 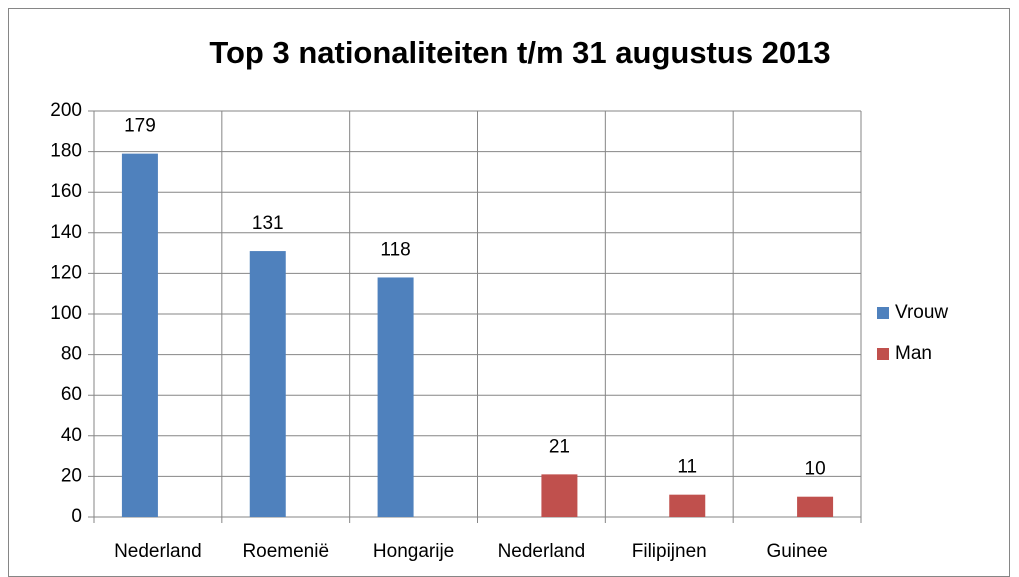 What do you see at coordinates (268, 223) in the screenshot?
I see `data-label: 131` at bounding box center [268, 223].